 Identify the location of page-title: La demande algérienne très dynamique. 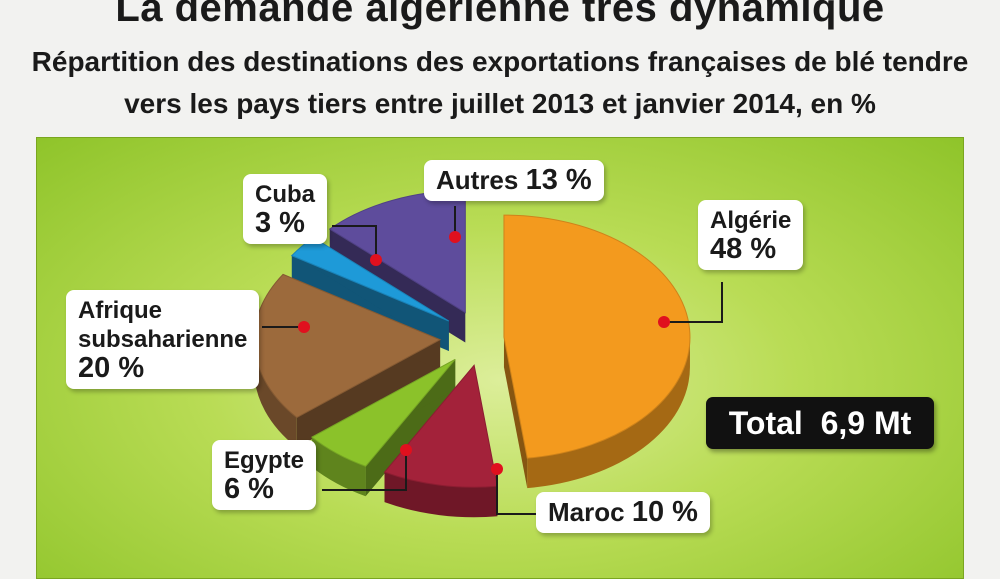
(500, 15).